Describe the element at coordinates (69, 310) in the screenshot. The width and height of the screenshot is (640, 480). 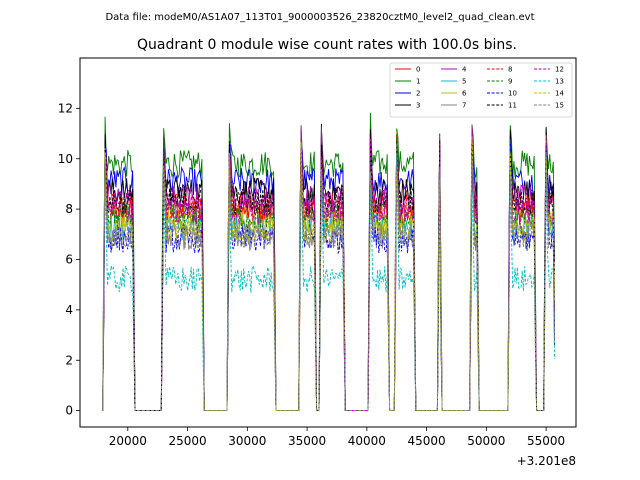
I see `y-tick-label: 4` at that location.